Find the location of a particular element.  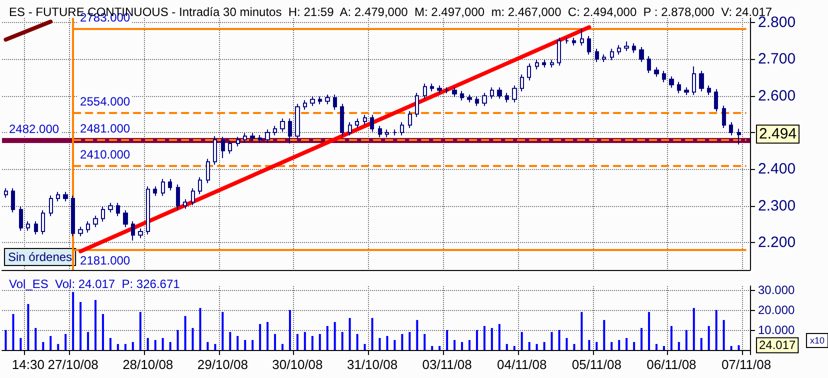

x-tick-label: 14:30 is located at coordinates (28, 364).